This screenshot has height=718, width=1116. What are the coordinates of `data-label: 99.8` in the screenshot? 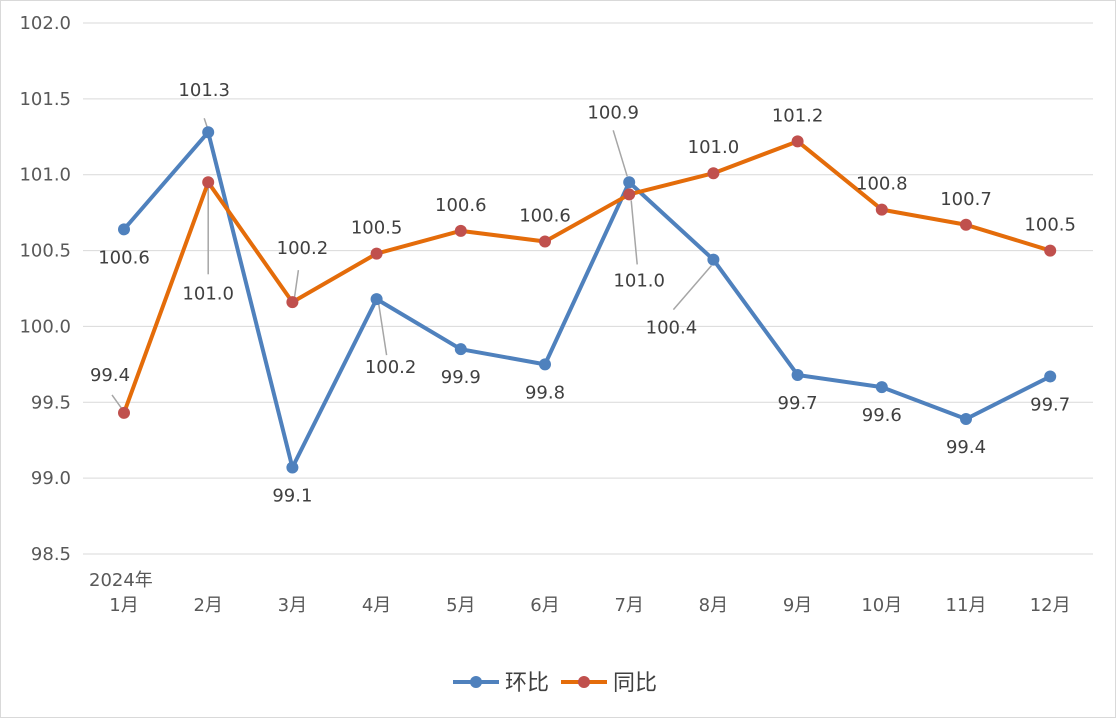 It's located at (545, 392).